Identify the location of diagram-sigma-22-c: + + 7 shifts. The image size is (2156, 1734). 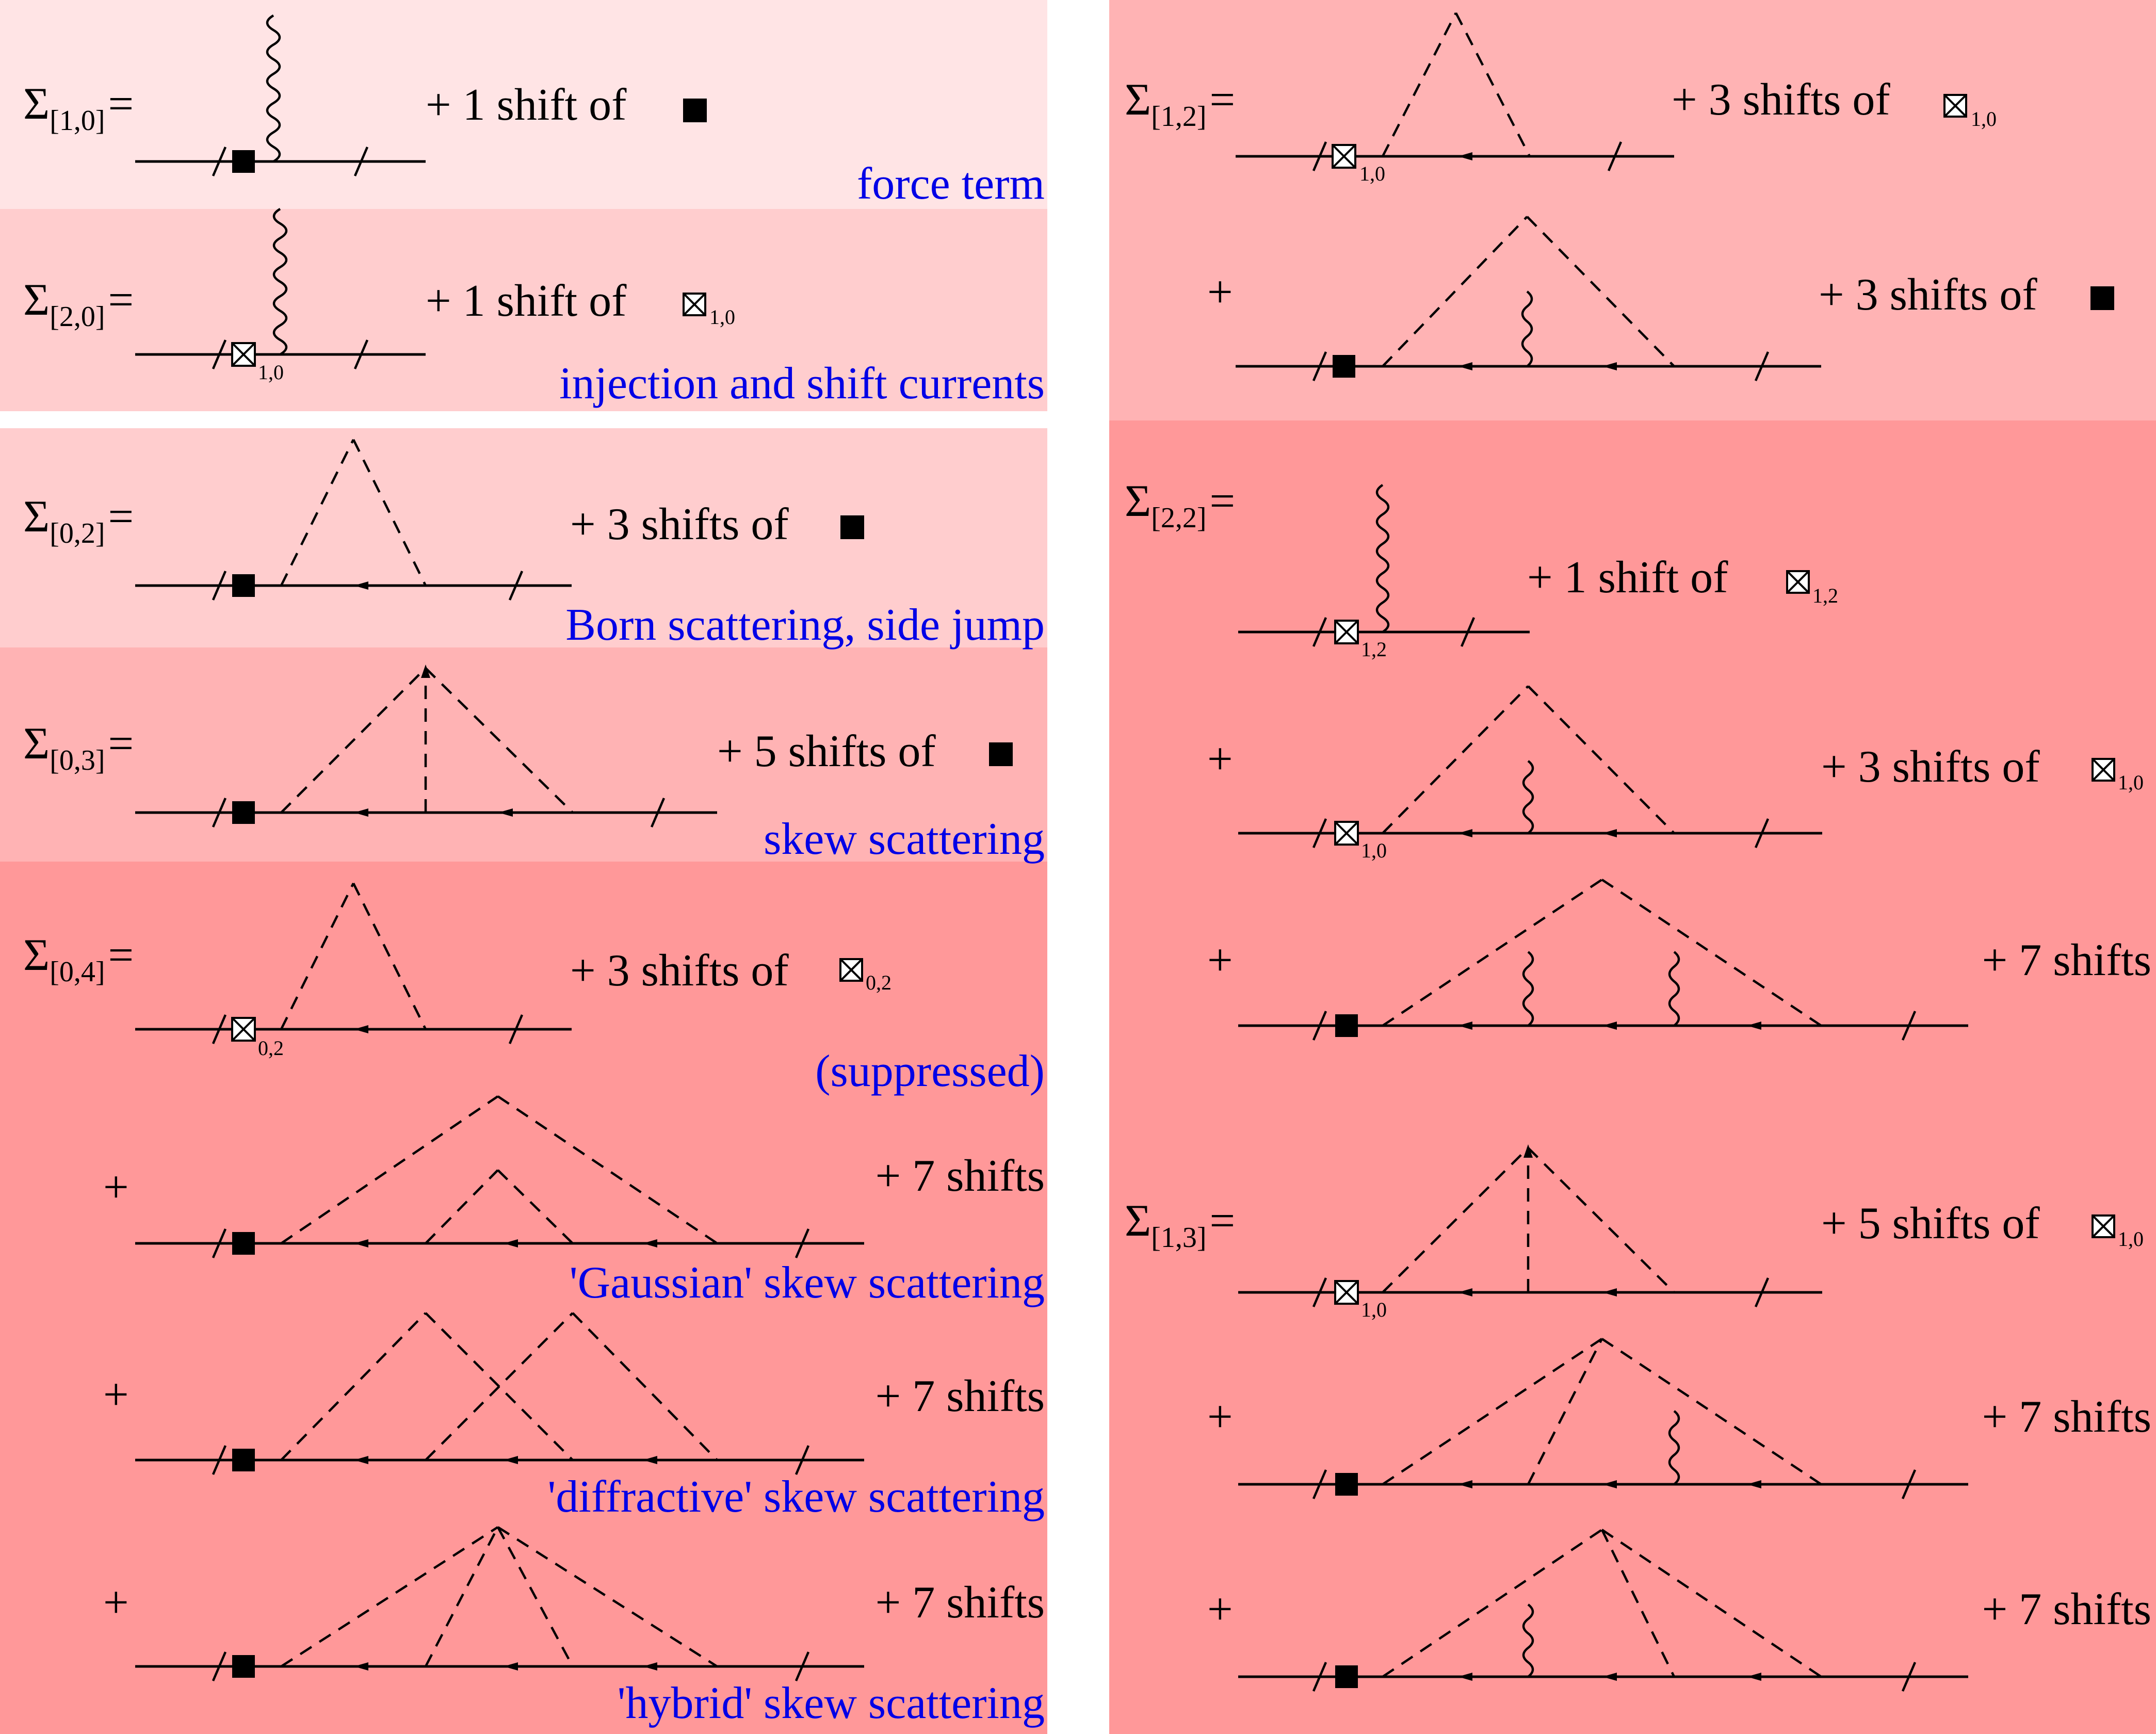
(1679, 960).